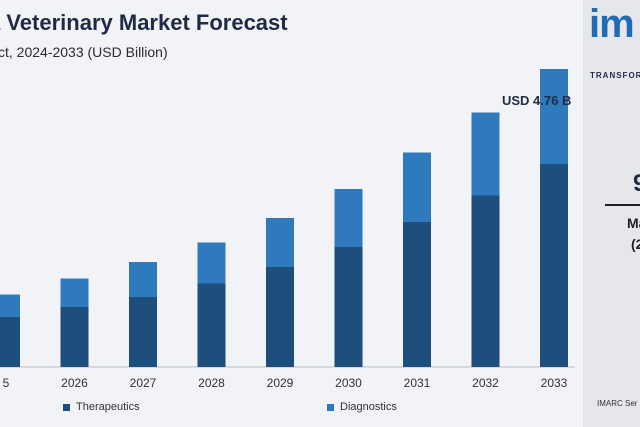 The image size is (640, 427). What do you see at coordinates (66, 407) in the screenshot?
I see `legend-swatch-therapeutics` at bounding box center [66, 407].